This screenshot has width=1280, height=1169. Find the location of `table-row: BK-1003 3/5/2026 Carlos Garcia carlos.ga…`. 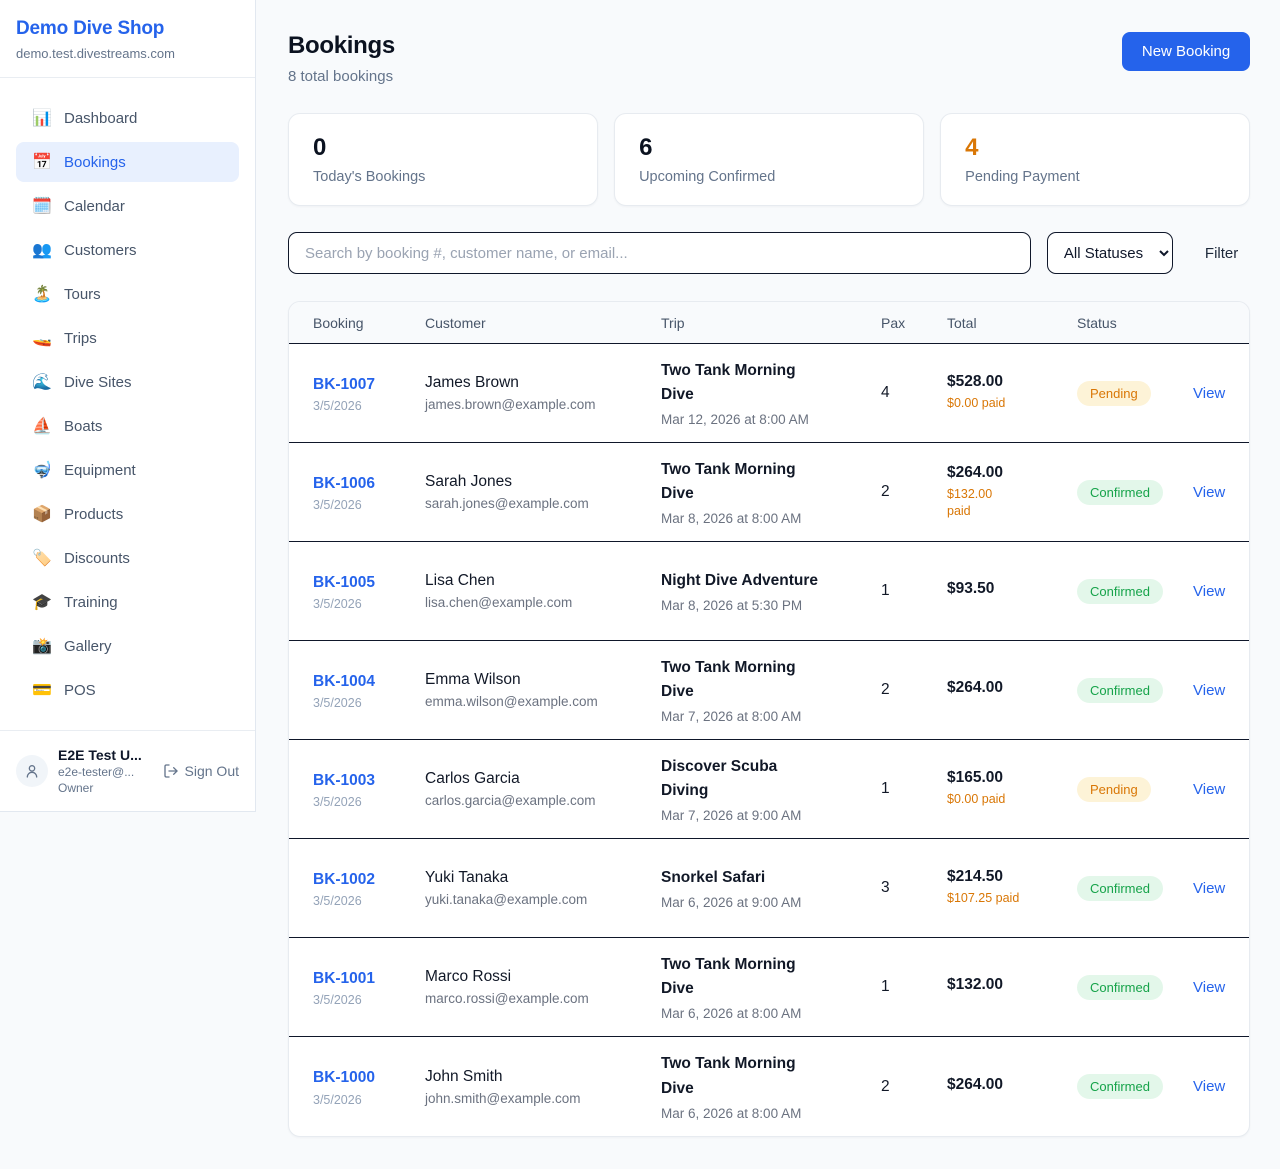

table-row: BK-1003 3/5/2026 Carlos Garcia carlos.ga… is located at coordinates (769, 789).